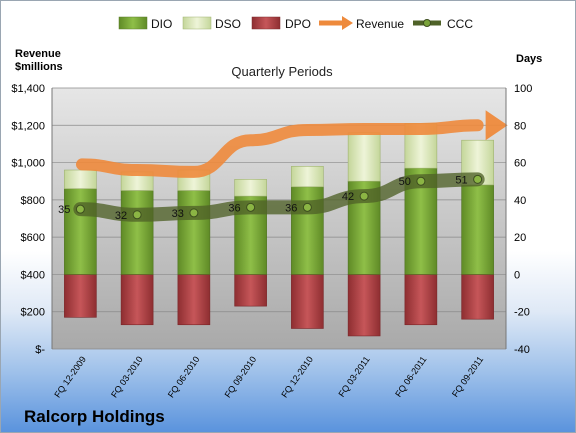  Describe the element at coordinates (241, 376) in the screenshot. I see `x-tick-label: FQ 09-2010` at that location.